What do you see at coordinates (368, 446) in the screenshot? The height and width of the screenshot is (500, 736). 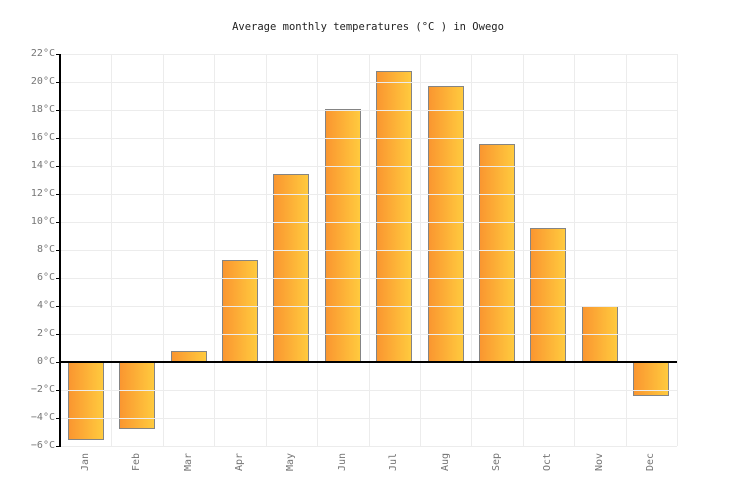 I see `gridline-horizontal` at bounding box center [368, 446].